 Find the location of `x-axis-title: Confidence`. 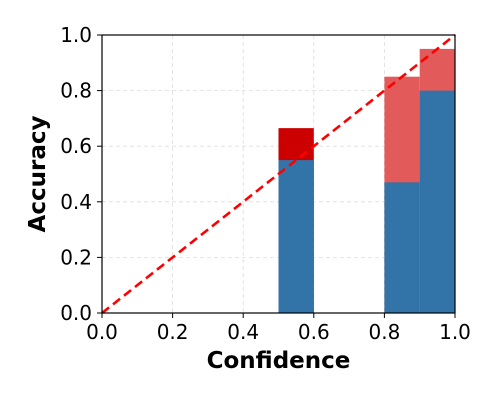

x-axis-title: Confidence is located at coordinates (279, 361).